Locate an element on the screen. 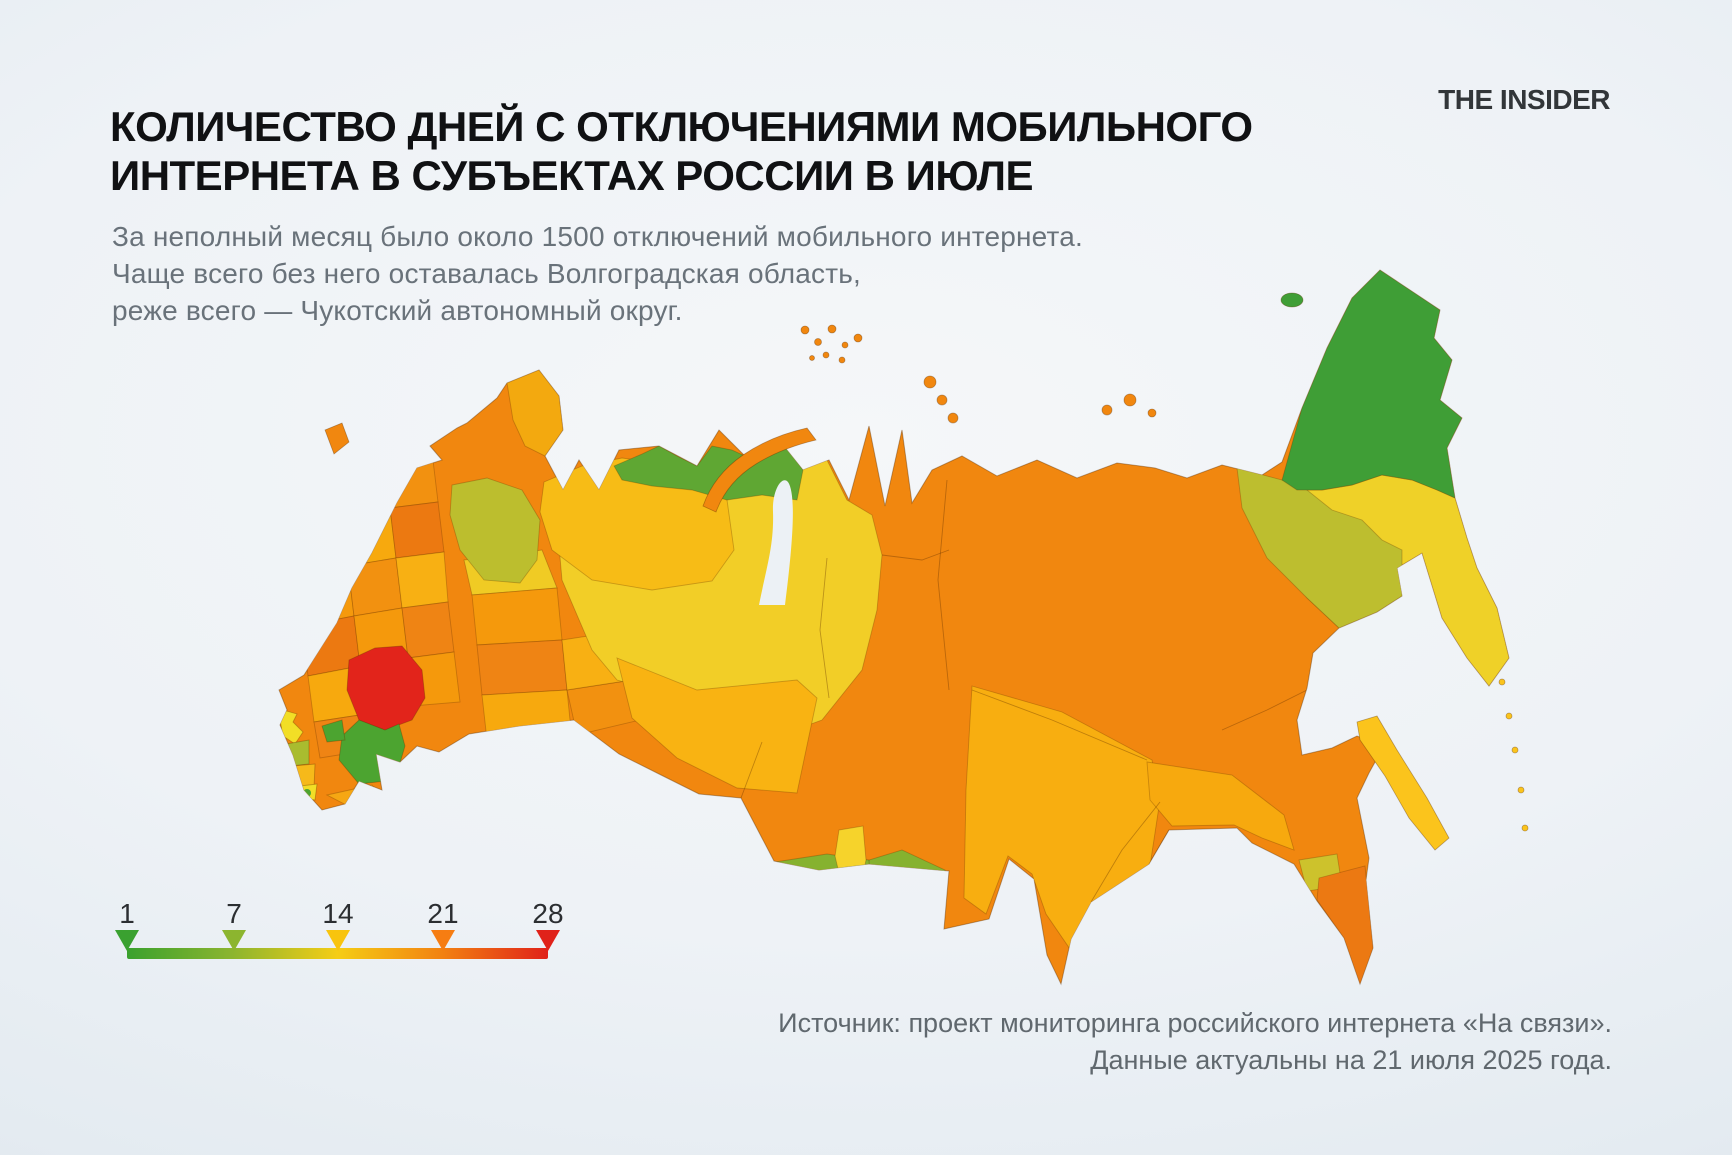 This screenshot has height=1155, width=1732. region-primorye is located at coordinates (1345, 924).